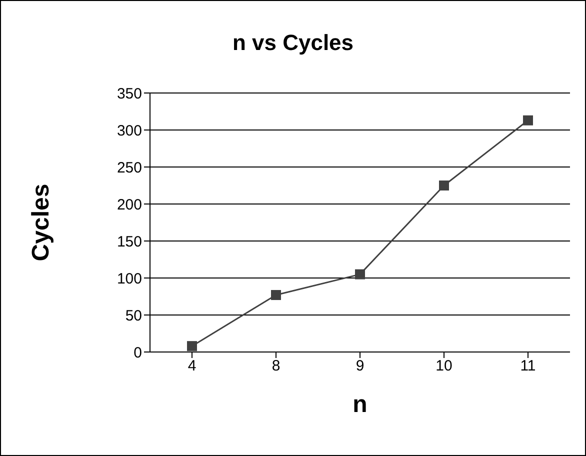 This screenshot has width=586, height=456. Describe the element at coordinates (192, 366) in the screenshot. I see `x-tick-label: 4` at that location.